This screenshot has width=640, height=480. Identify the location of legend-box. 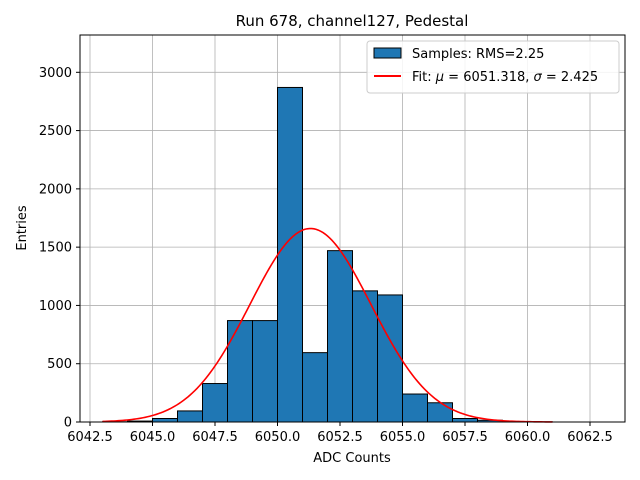
(493, 67).